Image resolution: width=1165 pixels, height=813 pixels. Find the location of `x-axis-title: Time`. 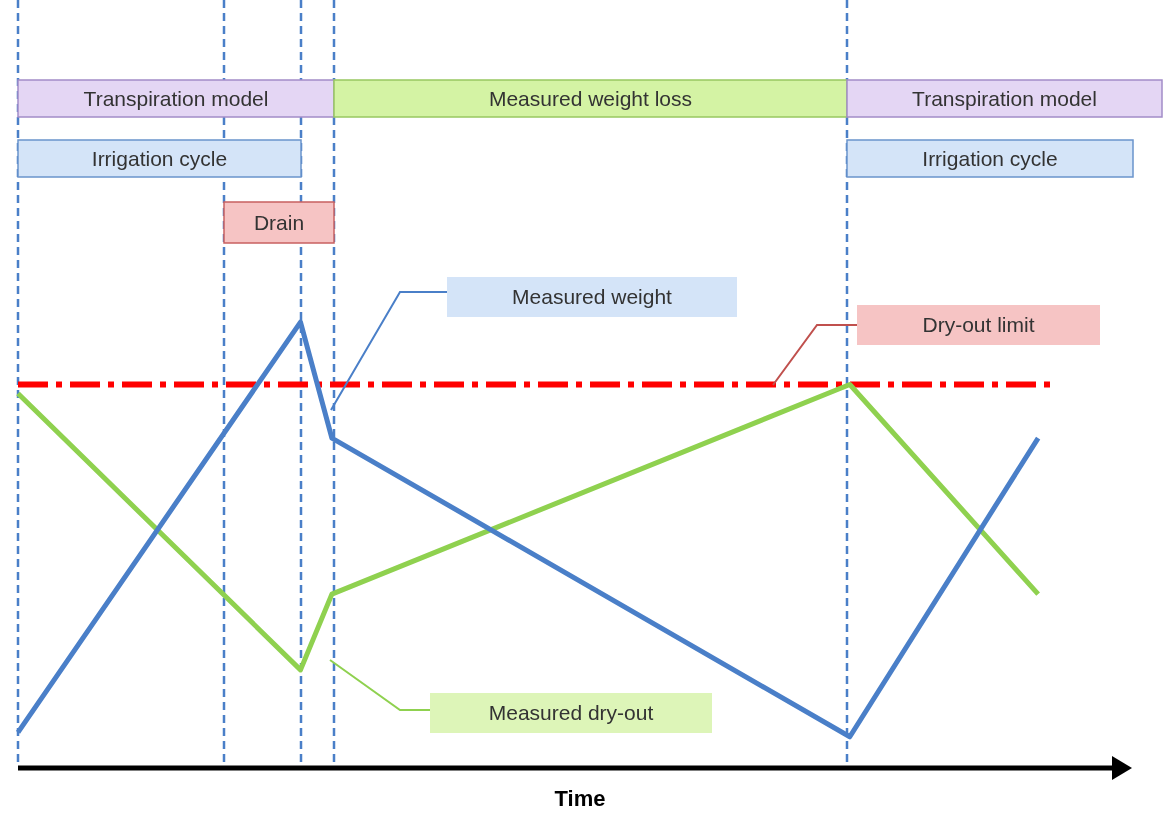

x-axis-title: Time is located at coordinates (580, 799).